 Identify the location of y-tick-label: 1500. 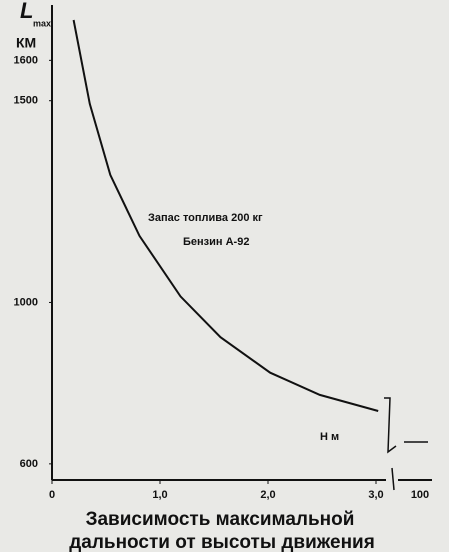
(26, 101).